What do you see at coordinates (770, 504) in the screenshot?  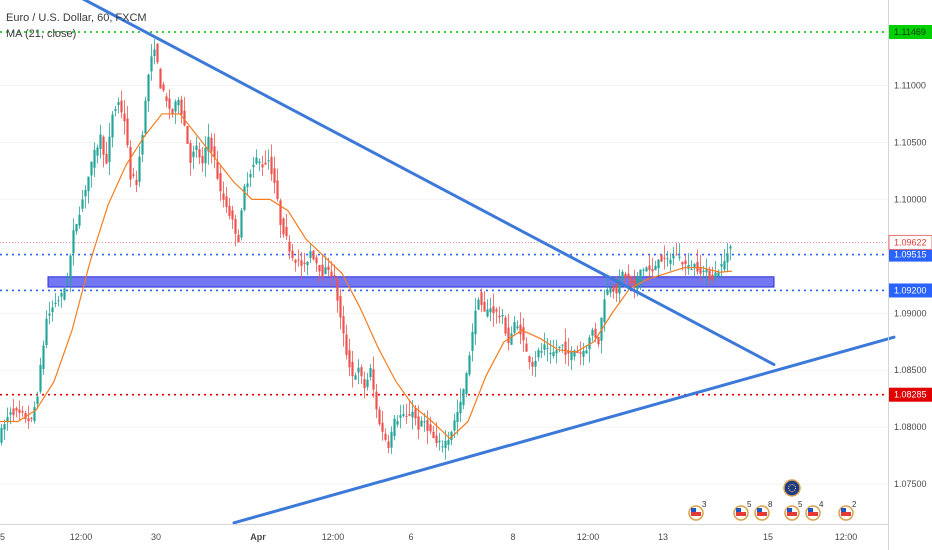 I see `event-count: 8` at bounding box center [770, 504].